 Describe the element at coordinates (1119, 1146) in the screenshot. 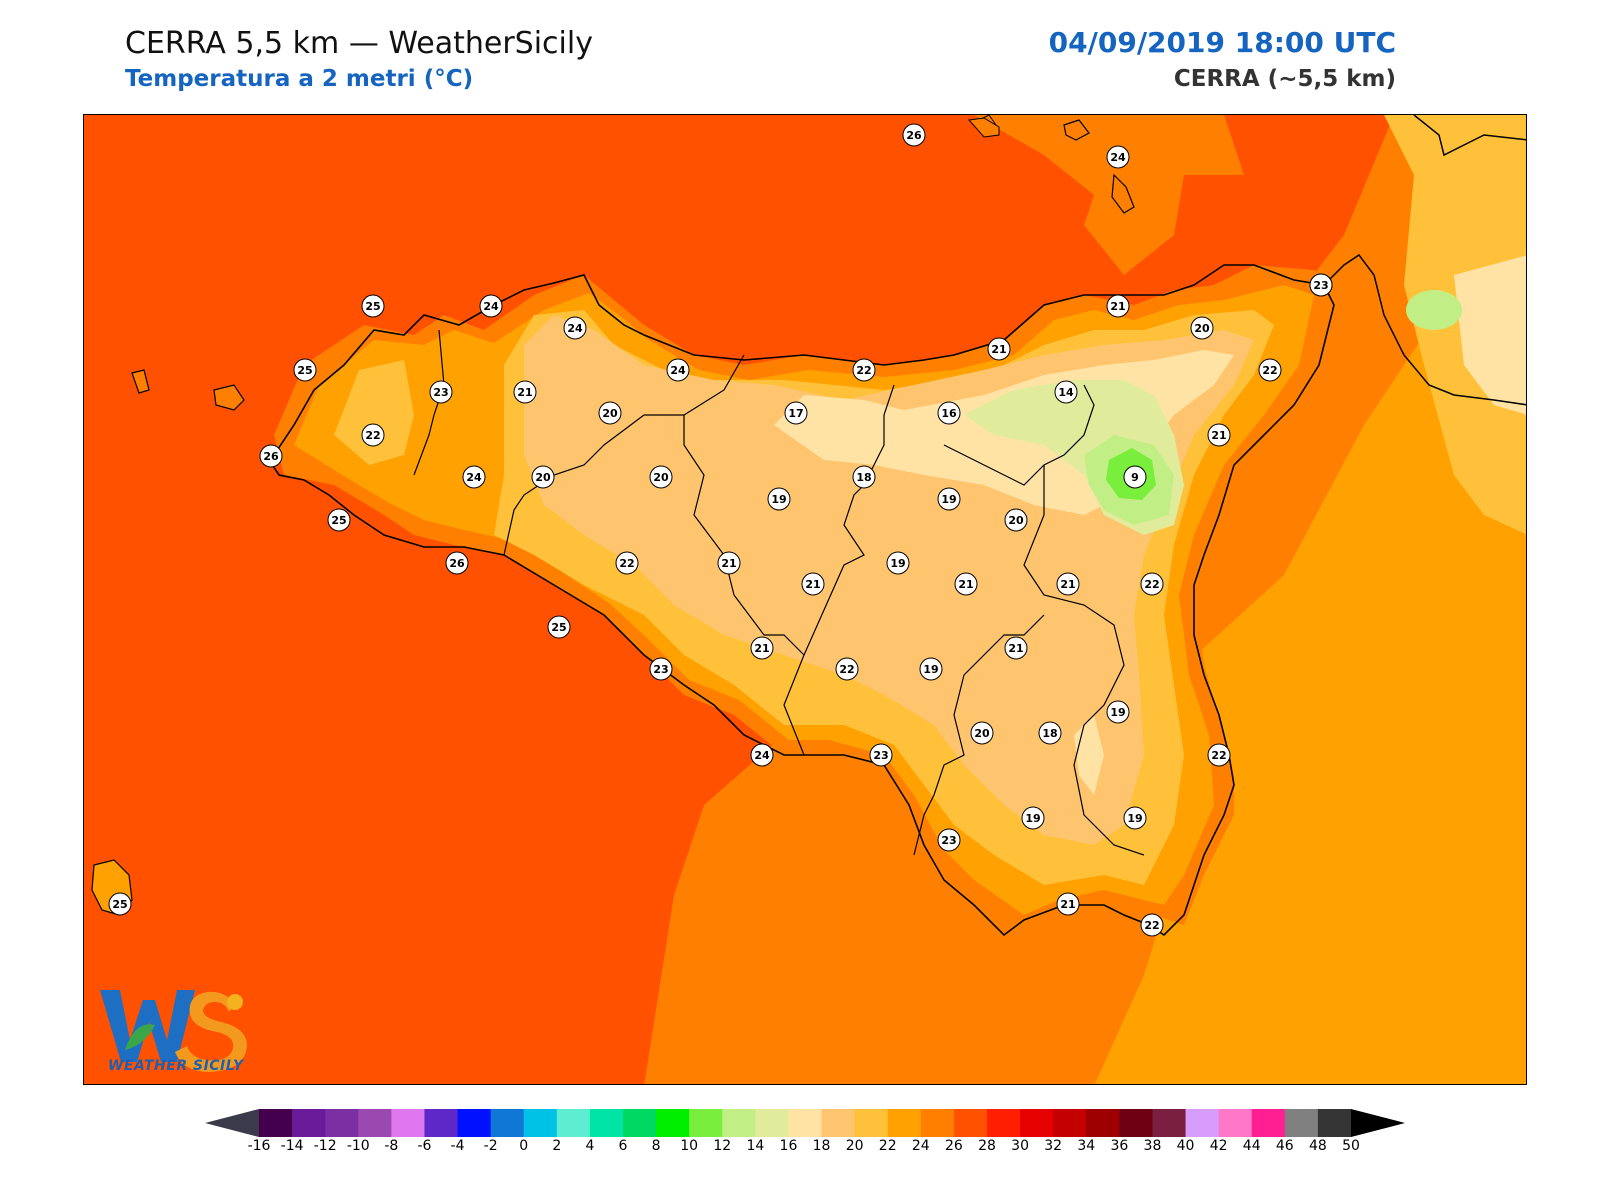

I see `colorbar-tick-label: 36` at that location.